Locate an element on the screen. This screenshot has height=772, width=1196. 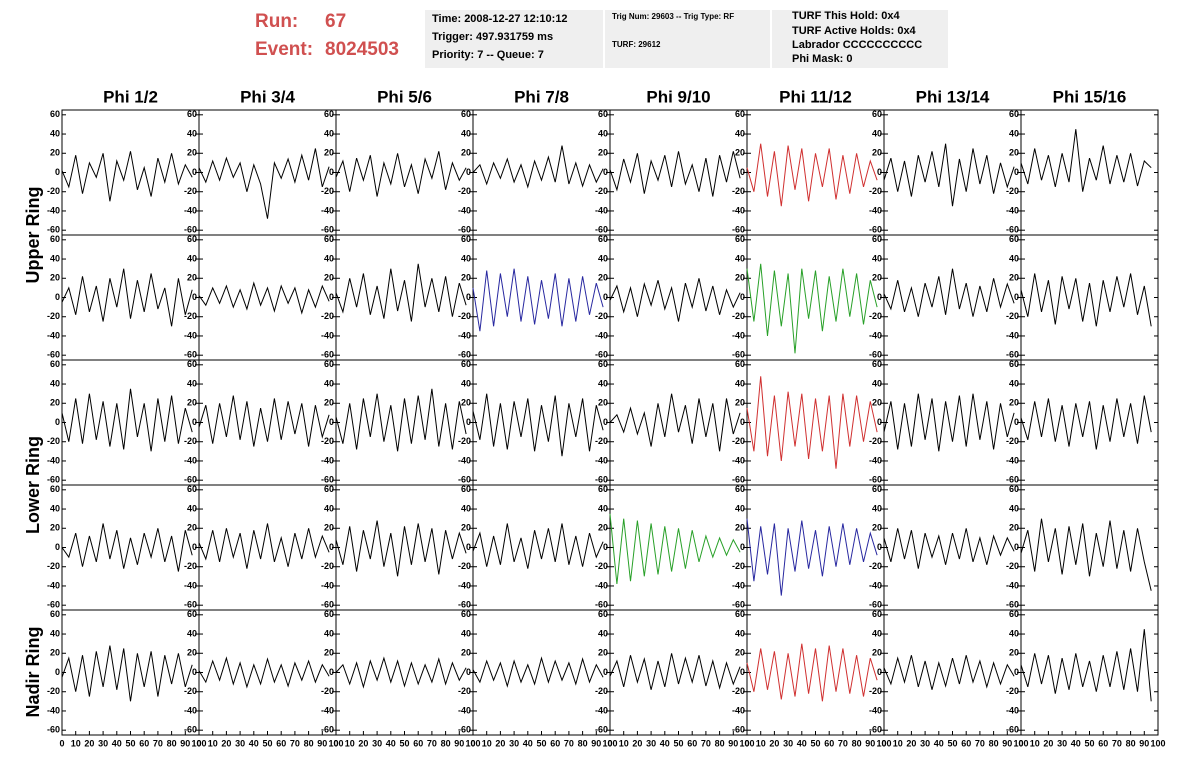
column-title: Phi 15/16 is located at coordinates (1090, 96).